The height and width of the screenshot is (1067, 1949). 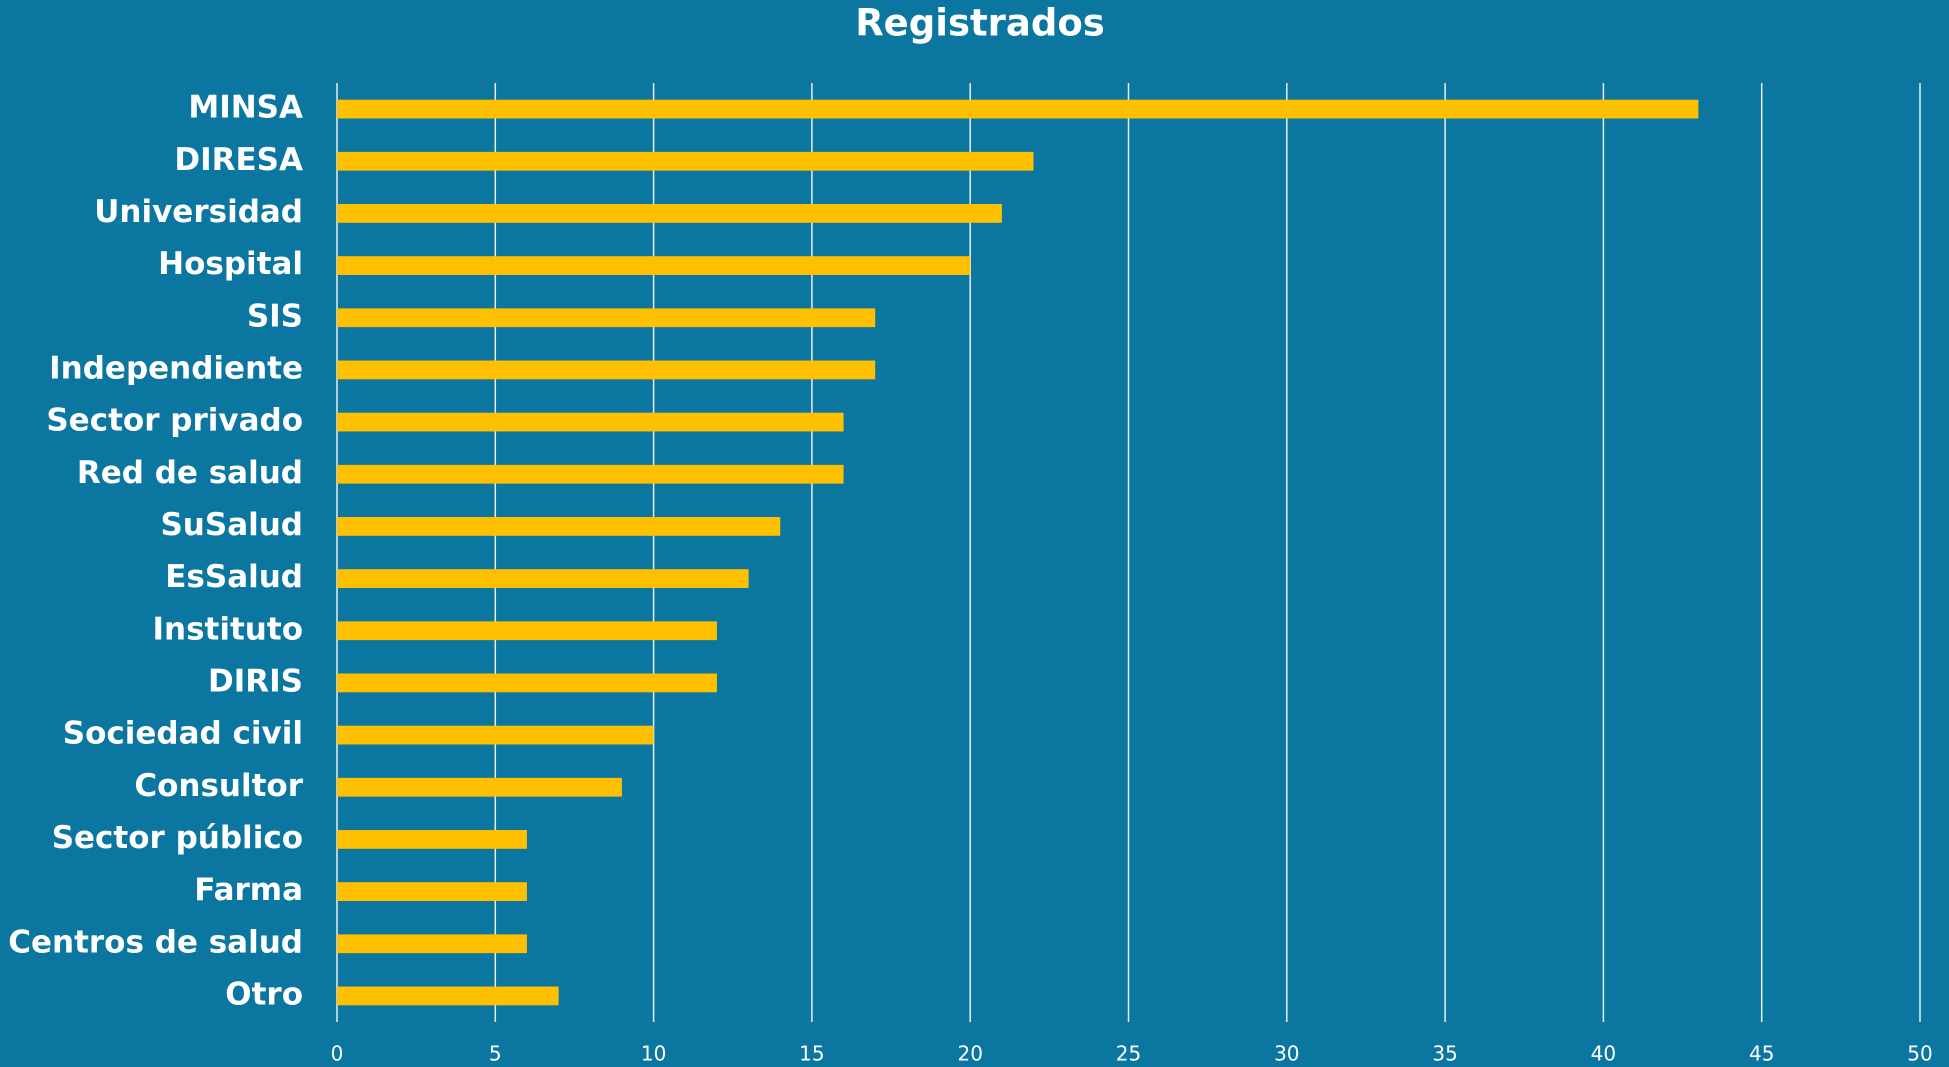 I want to click on y-tick-label: DIRESA, so click(x=238, y=160).